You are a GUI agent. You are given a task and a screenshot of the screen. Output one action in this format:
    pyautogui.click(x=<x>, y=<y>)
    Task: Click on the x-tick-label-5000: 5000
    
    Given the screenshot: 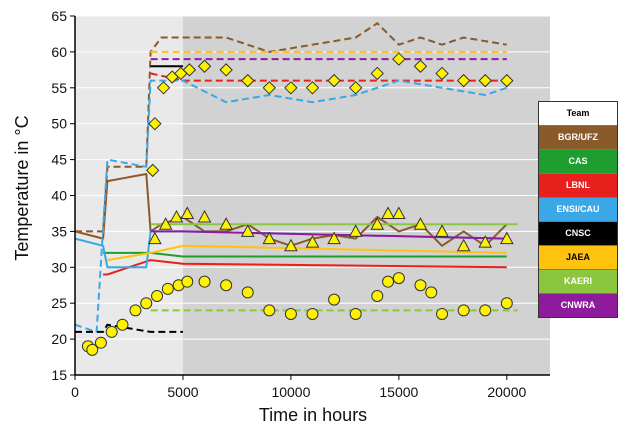 What is the action you would take?
    pyautogui.click(x=182, y=392)
    